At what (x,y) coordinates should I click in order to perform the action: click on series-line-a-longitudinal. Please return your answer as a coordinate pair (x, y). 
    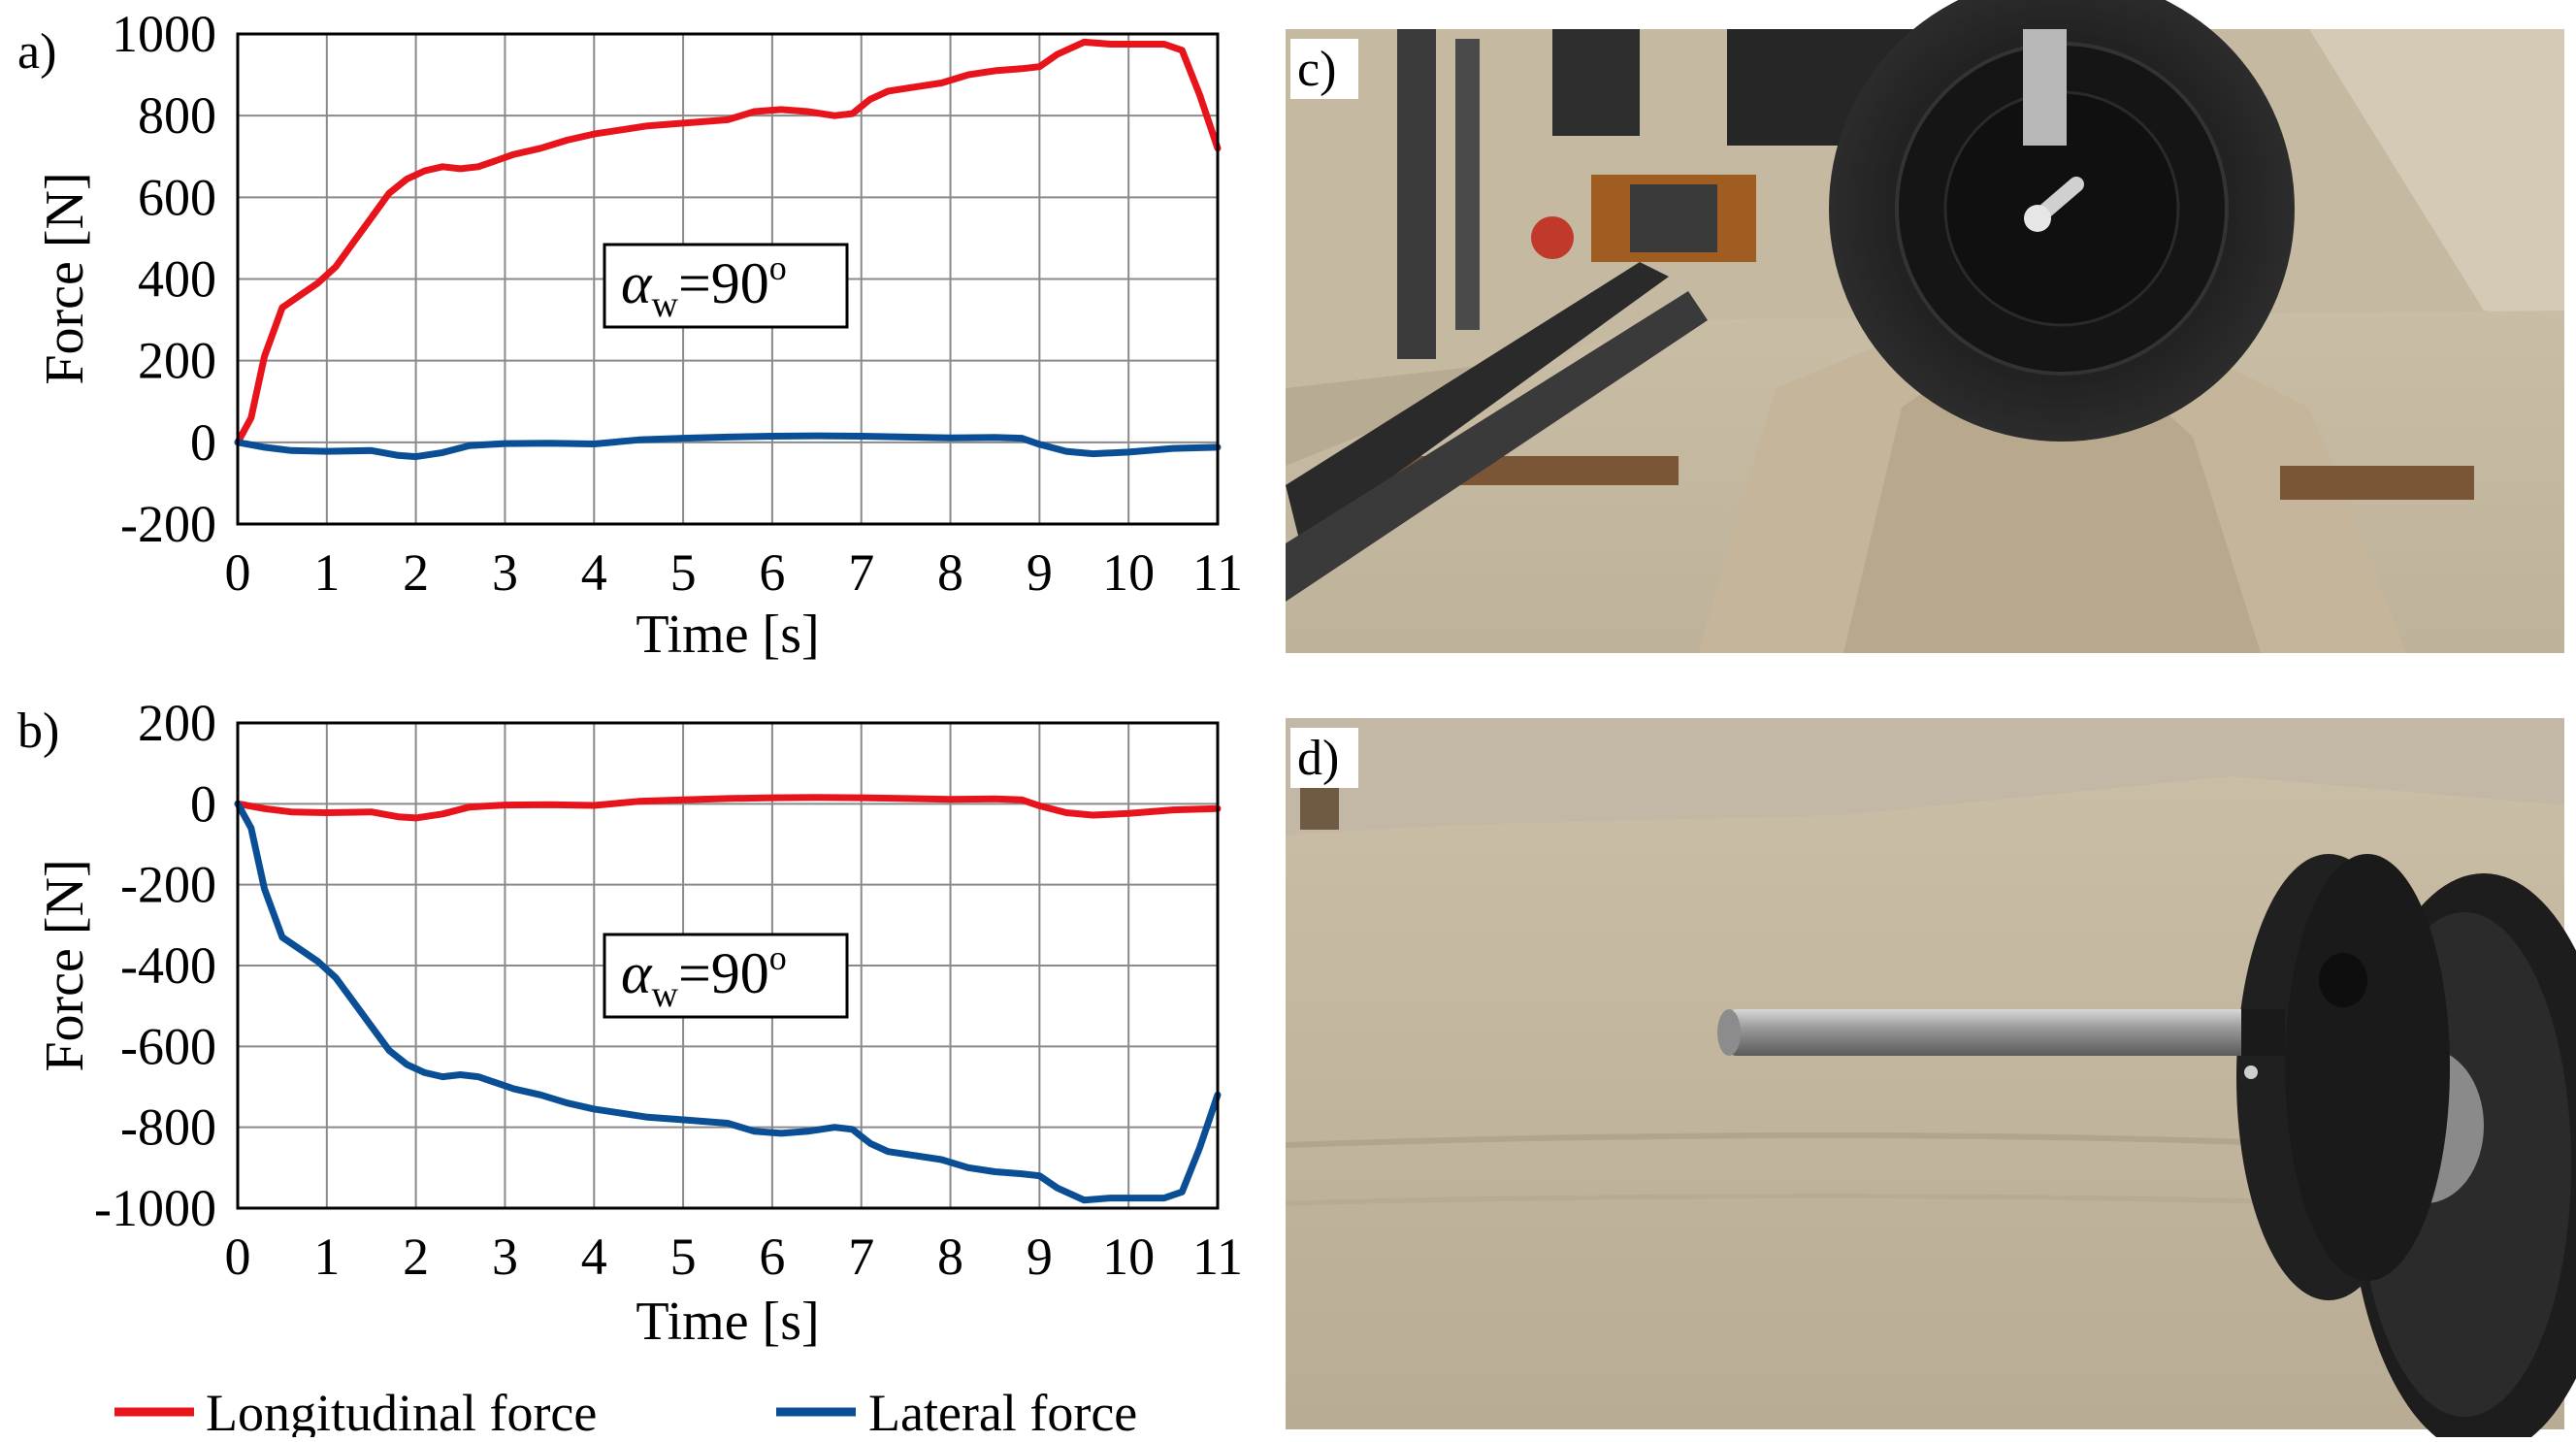
    Looking at the image, I should click on (728, 242).